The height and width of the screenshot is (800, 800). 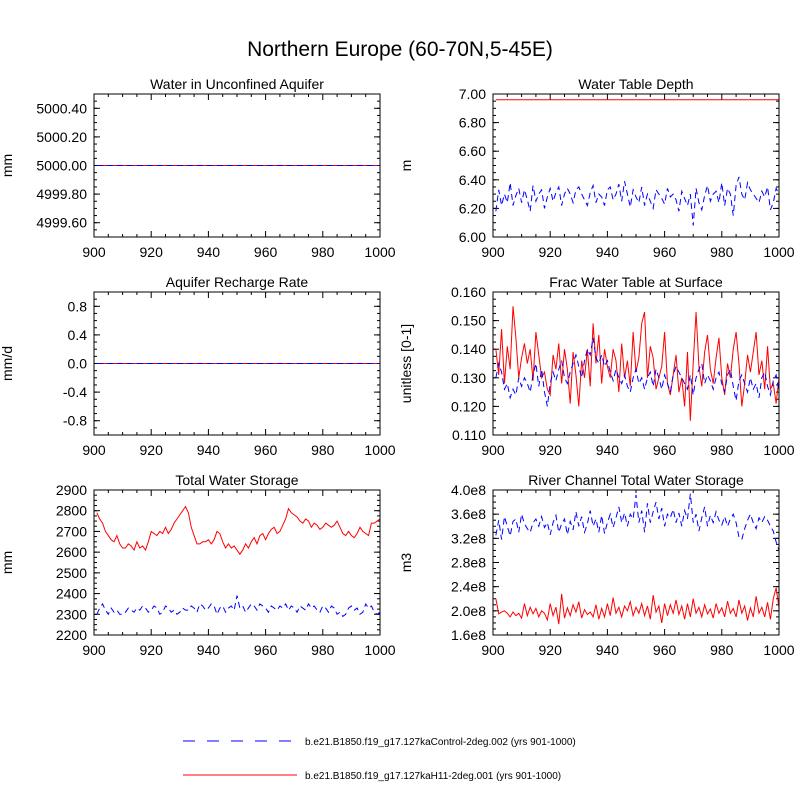 I want to click on panel-title: Frac Water Table at Surface, so click(x=636, y=282).